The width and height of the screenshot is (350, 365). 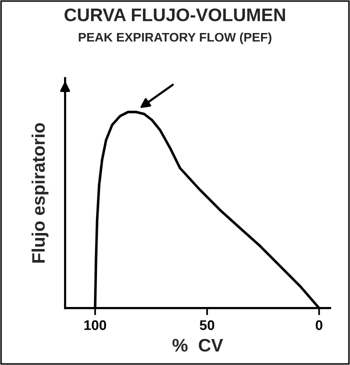 I want to click on chart-title: CURVA FLUJO-VOLUMEN, so click(x=174, y=15).